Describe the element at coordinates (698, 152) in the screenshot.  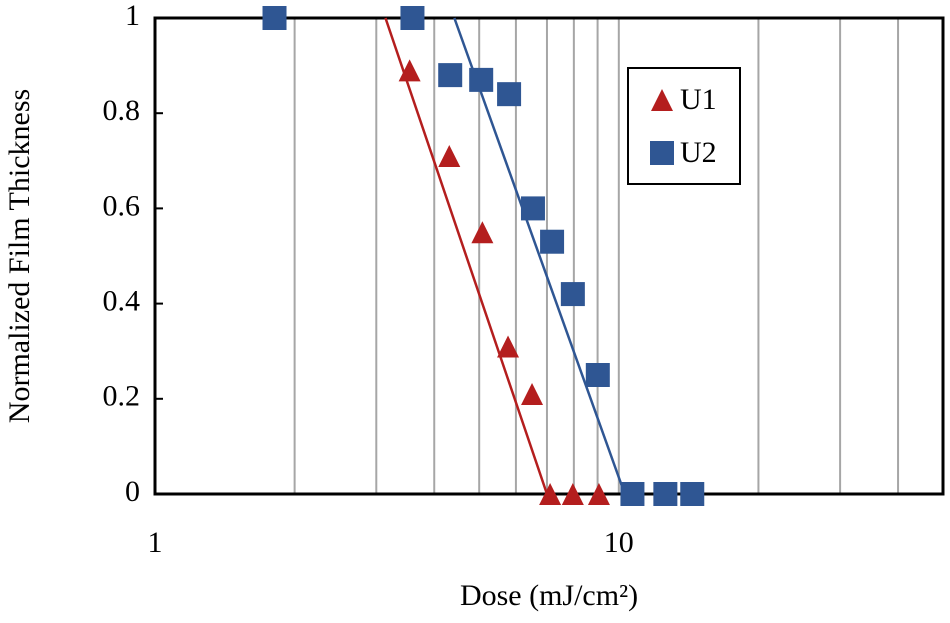
I see `legend-label: U2` at that location.